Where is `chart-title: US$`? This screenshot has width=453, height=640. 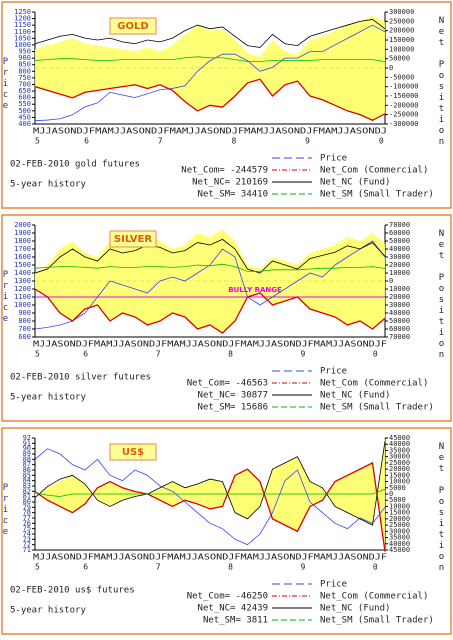
chart-title: US$ is located at coordinates (133, 452).